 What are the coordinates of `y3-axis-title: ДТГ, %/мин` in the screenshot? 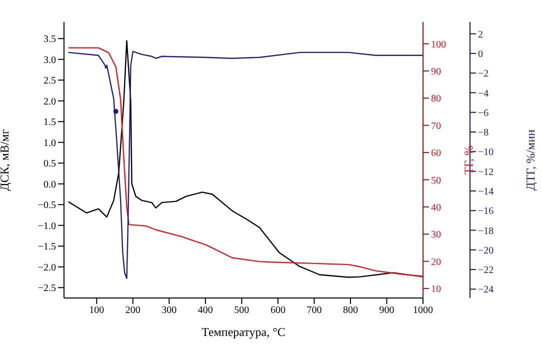 It's located at (530, 159).